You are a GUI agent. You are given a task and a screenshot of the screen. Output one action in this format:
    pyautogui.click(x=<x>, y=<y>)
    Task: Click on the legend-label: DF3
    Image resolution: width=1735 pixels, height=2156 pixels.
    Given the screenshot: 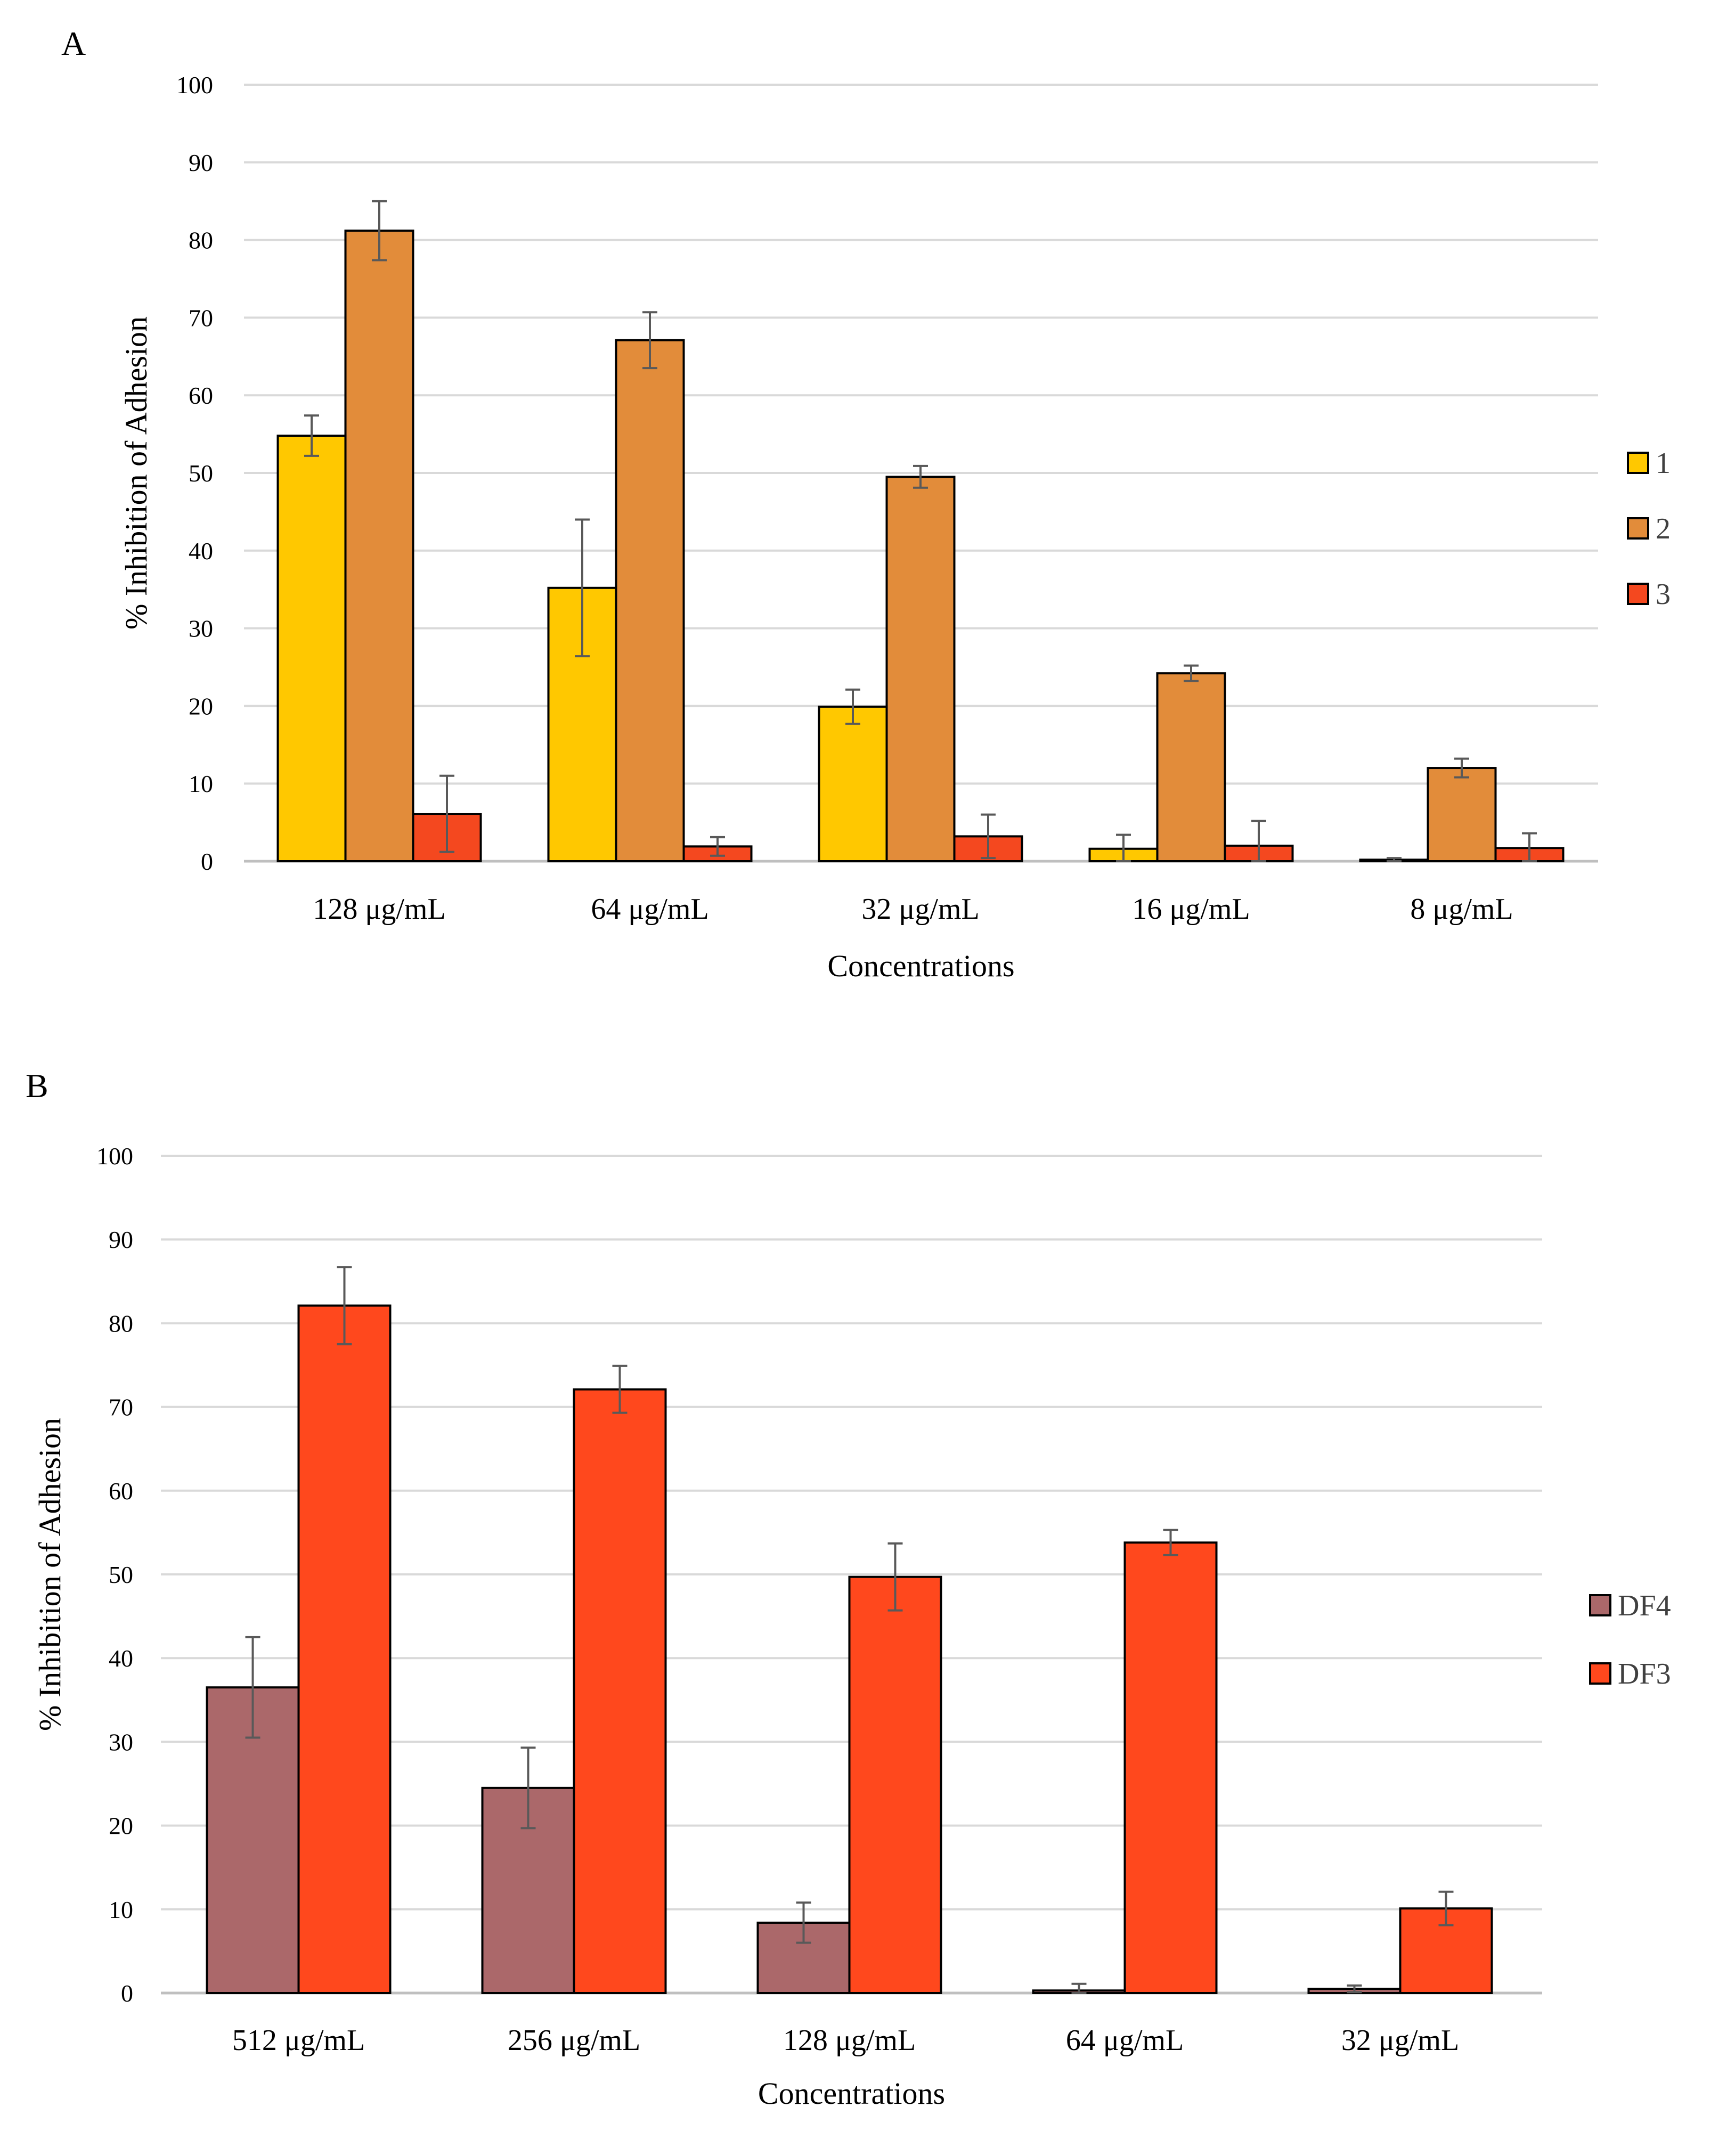 What is the action you would take?
    pyautogui.click(x=1644, y=1673)
    